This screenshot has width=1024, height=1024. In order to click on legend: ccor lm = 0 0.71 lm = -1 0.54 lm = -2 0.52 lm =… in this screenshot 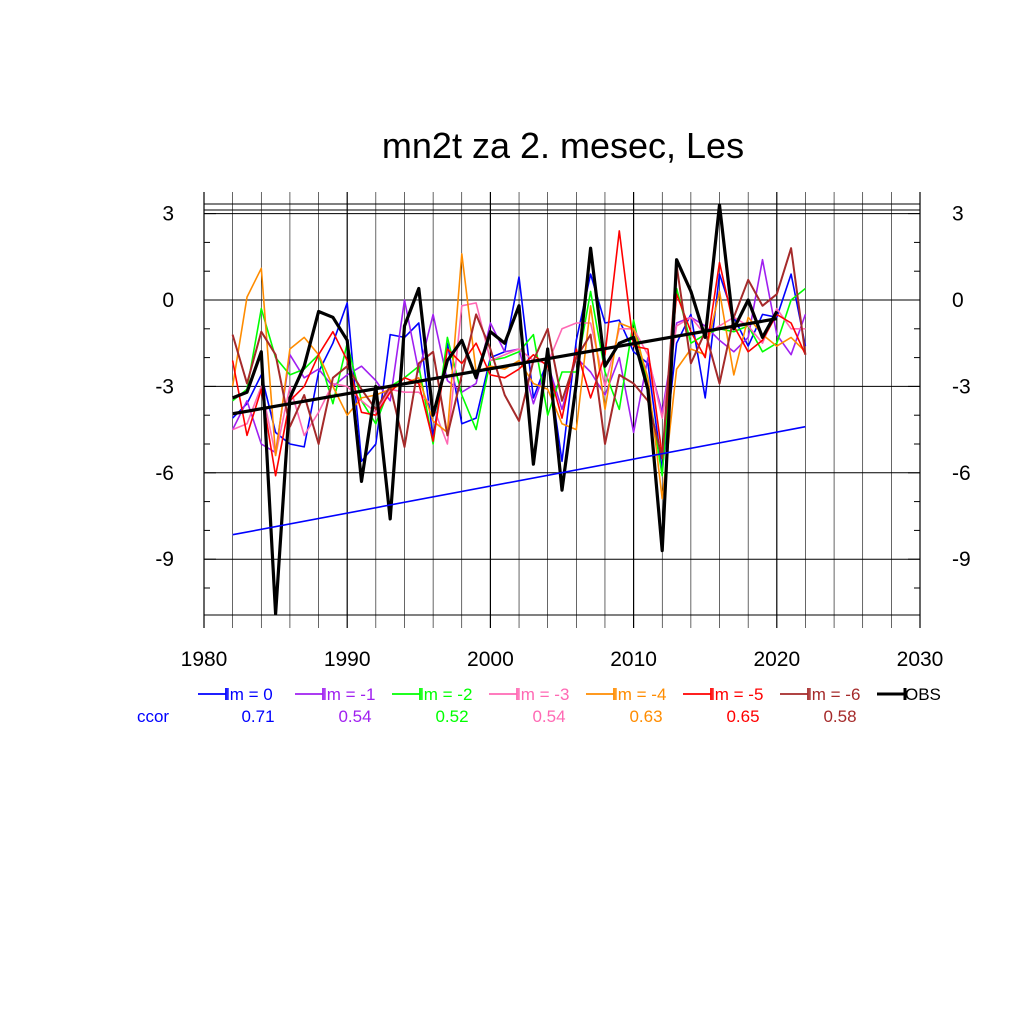, I will do `click(539, 705)`.